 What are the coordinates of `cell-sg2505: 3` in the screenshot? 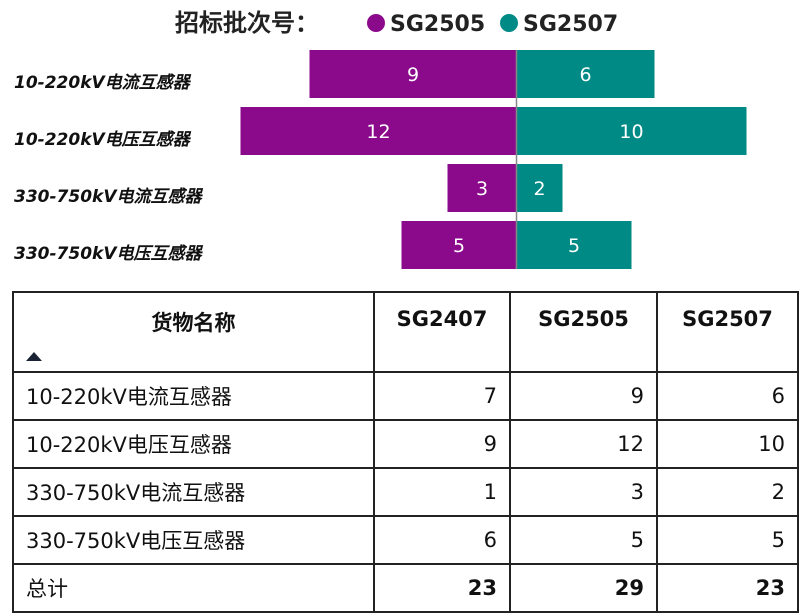 It's located at (583, 492).